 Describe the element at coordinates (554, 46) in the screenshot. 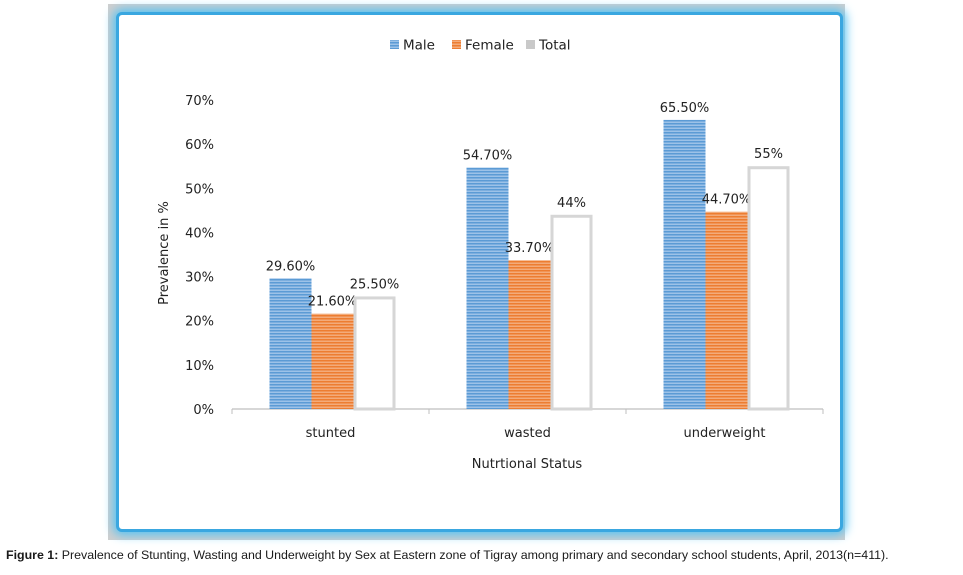

I see `legend-label-total: Total` at that location.